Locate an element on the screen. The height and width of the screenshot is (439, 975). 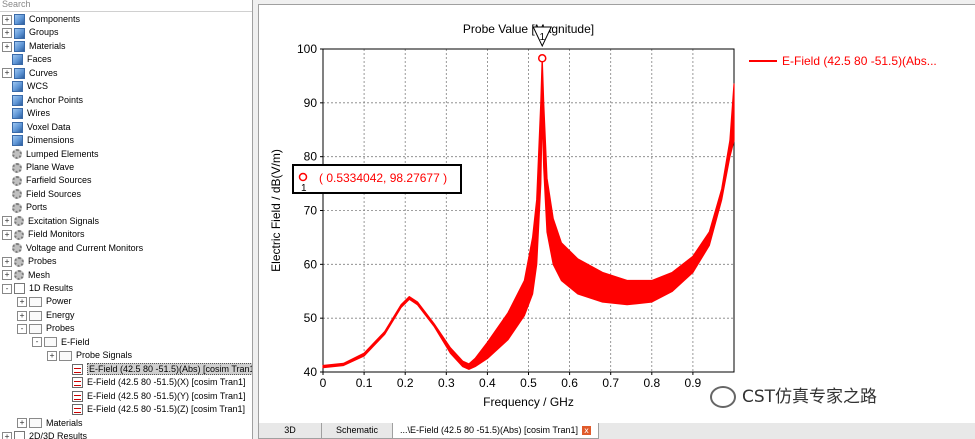
watermark-text: CST仿真专家之路 is located at coordinates (810, 397).